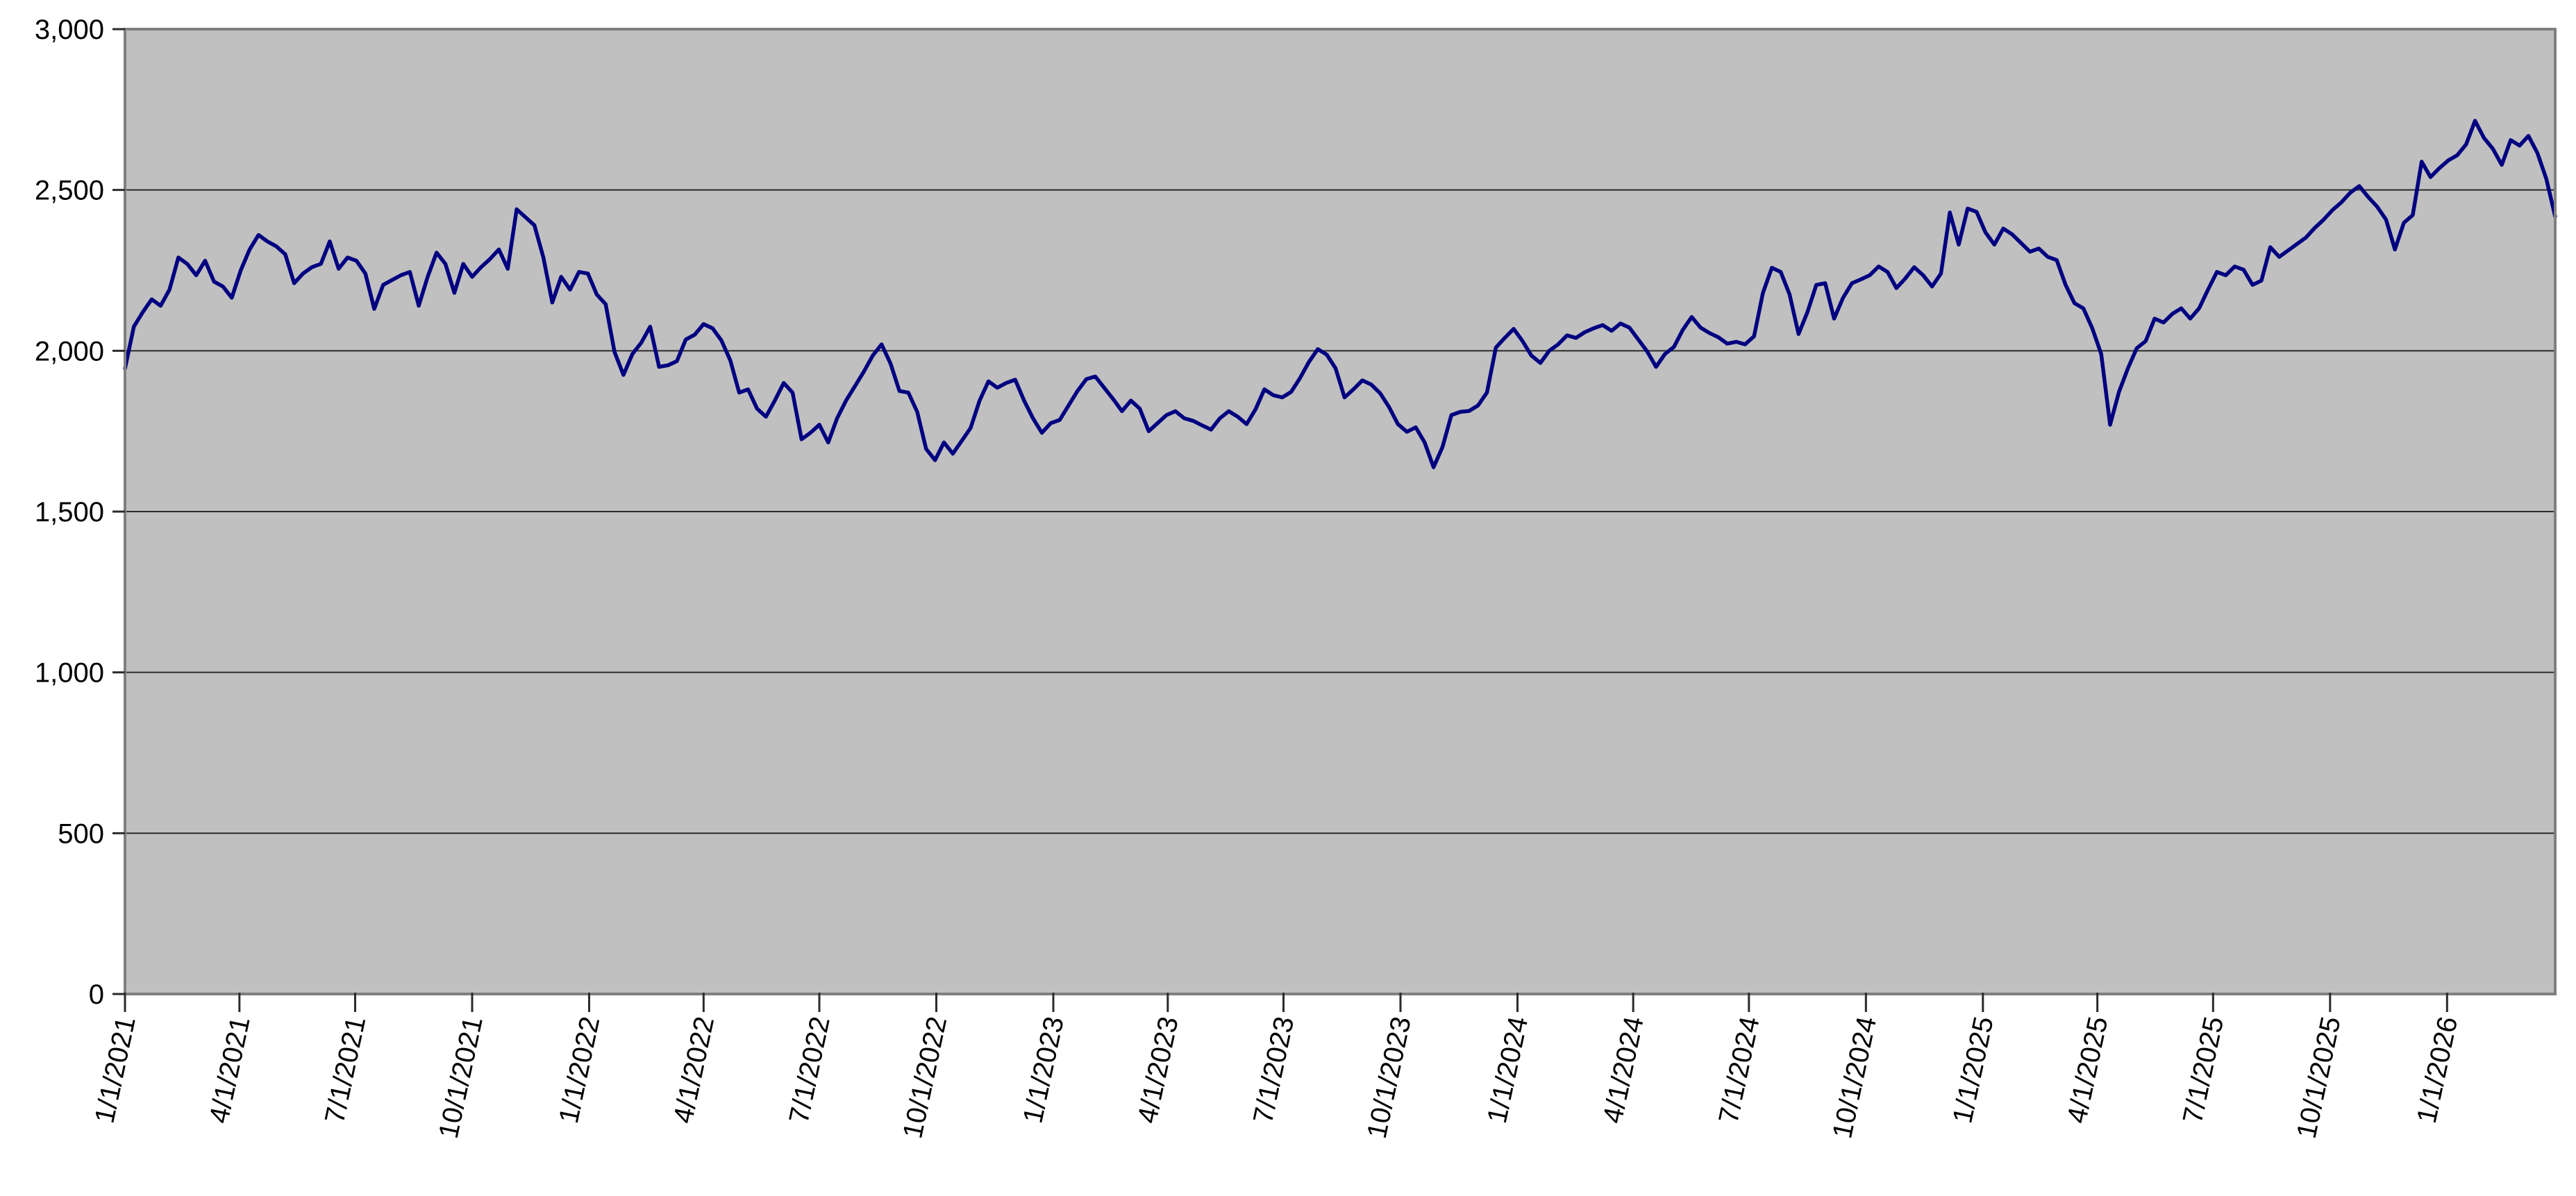 This screenshot has height=1196, width=2576. I want to click on x-axis-label: 1/1/2025, so click(1973, 1070).